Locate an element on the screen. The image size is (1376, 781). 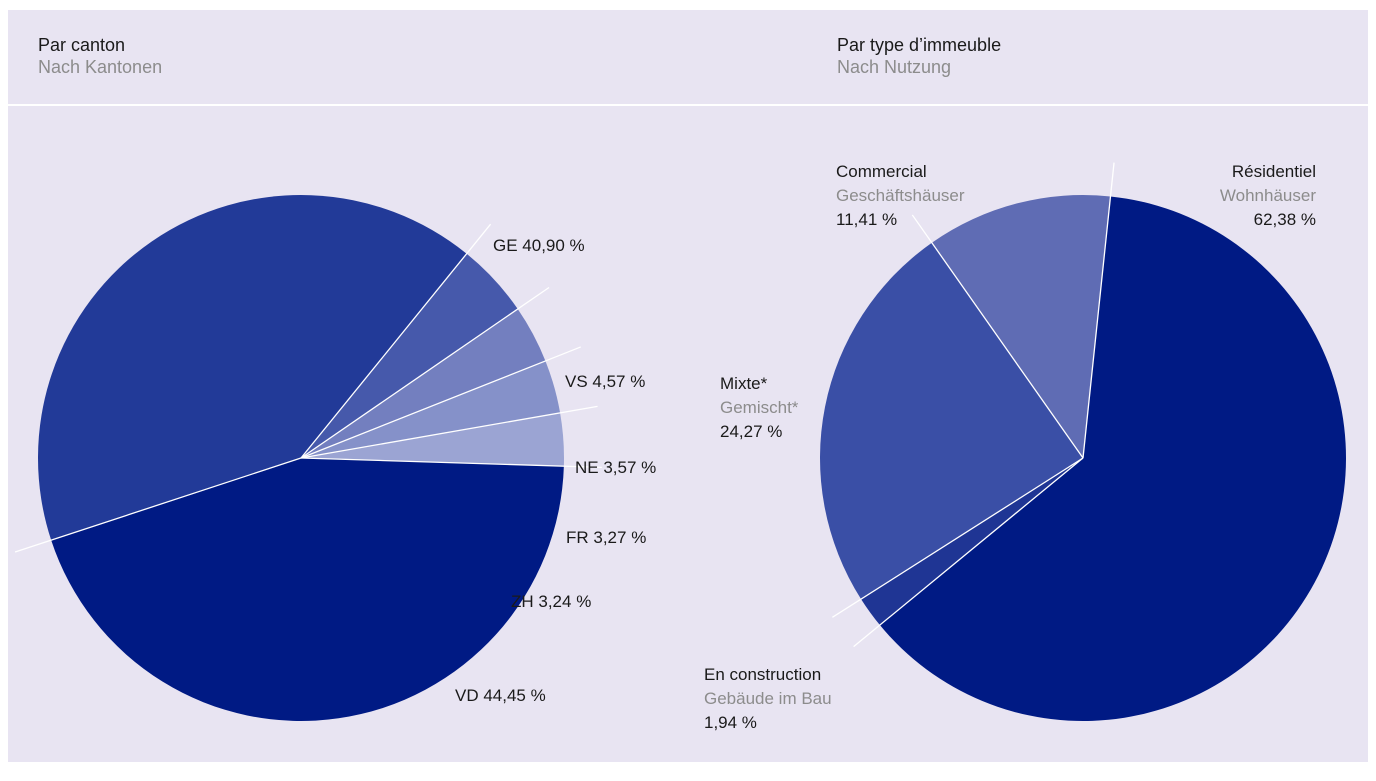
sublabel-commercial: Geschäftshäuser is located at coordinates (900, 195).